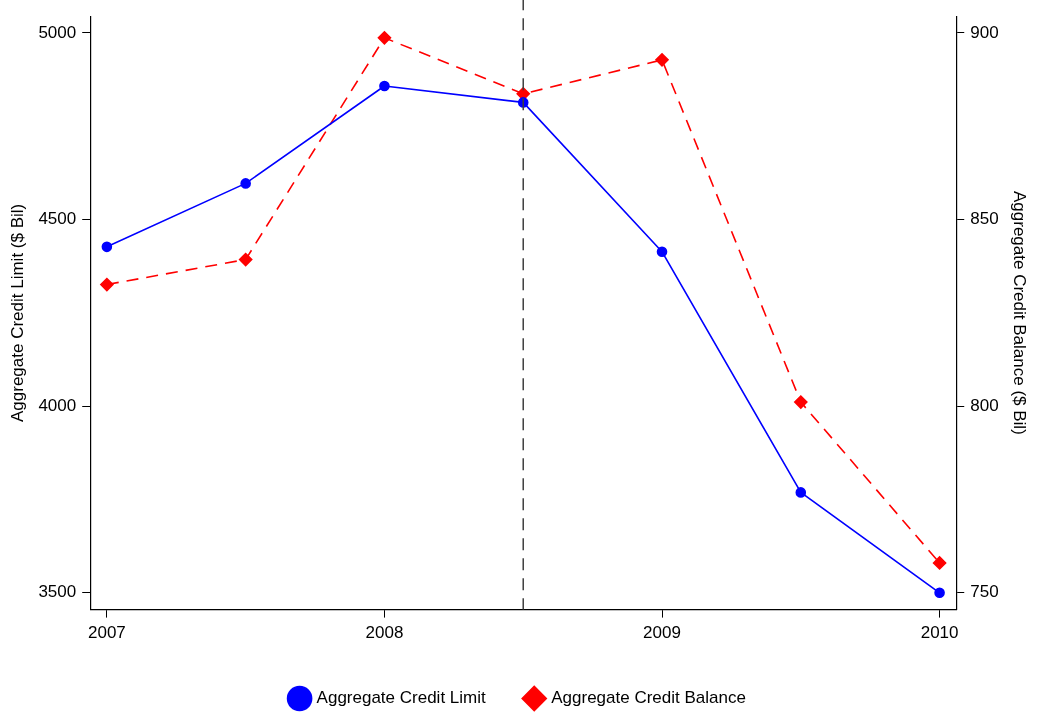 This screenshot has width=1039, height=721. What do you see at coordinates (384, 633) in the screenshot?
I see `x-tick-label: 2008` at bounding box center [384, 633].